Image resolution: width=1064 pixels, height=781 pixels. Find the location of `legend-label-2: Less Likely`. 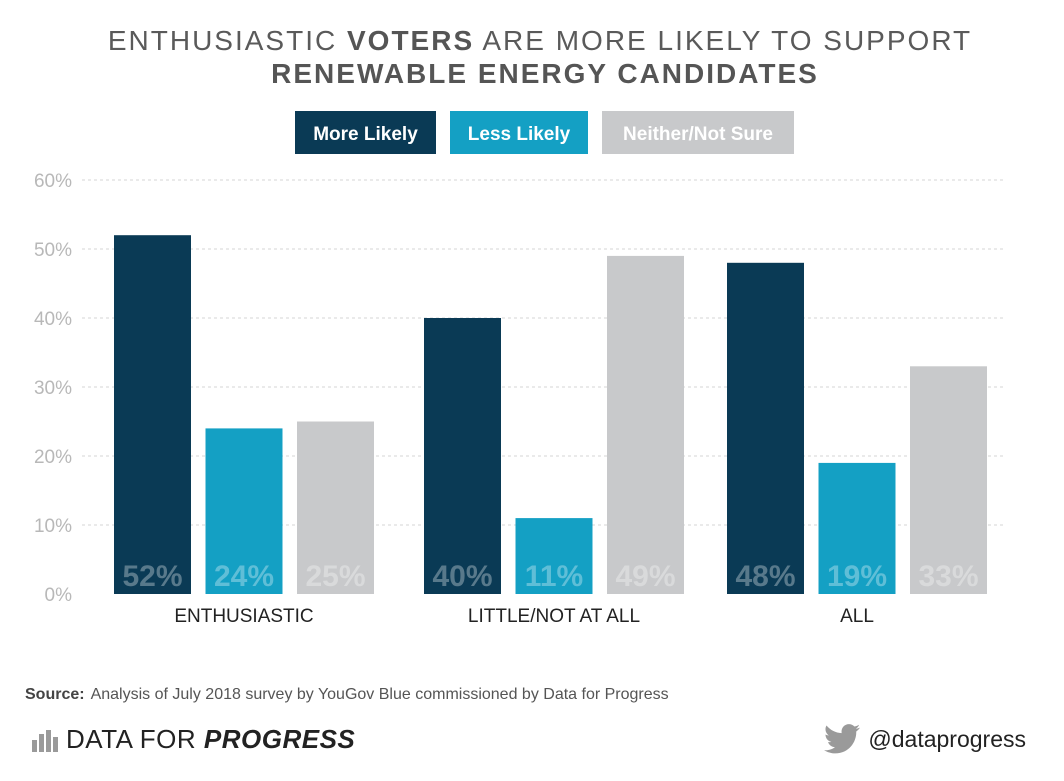

legend-label-2: Less Likely is located at coordinates (519, 134).